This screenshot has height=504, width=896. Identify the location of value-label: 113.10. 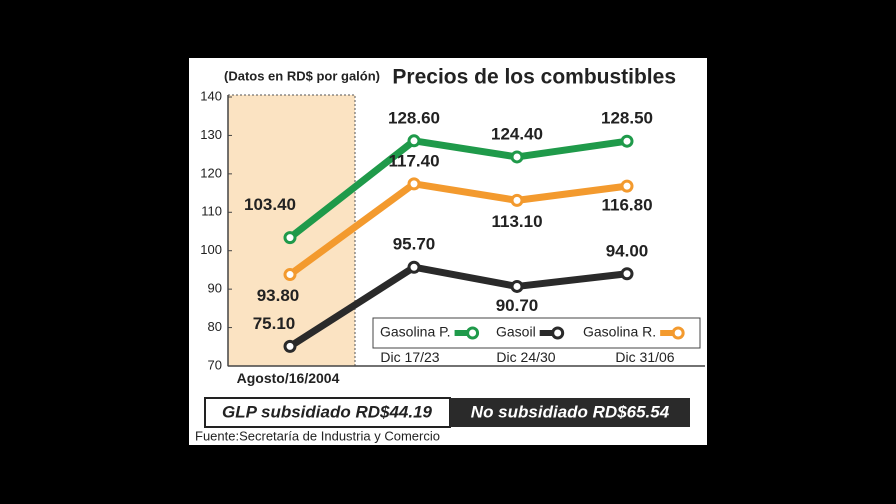
(516, 221).